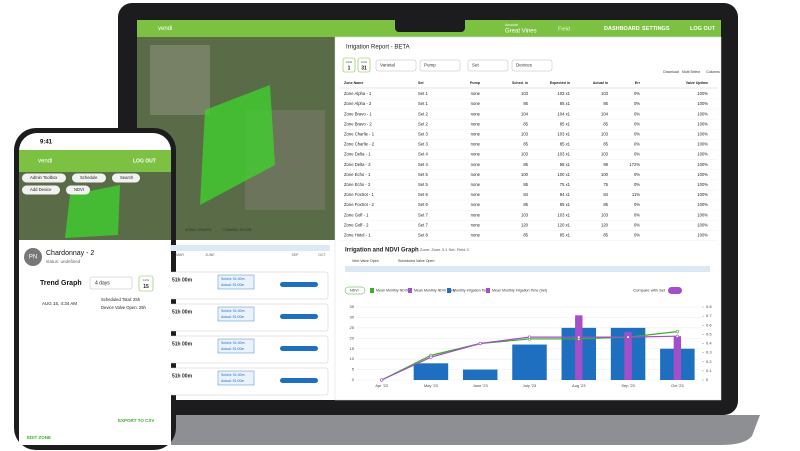 The image size is (800, 451). Describe the element at coordinates (356, 224) in the screenshot. I see `td: Zone Golf - 2` at that location.